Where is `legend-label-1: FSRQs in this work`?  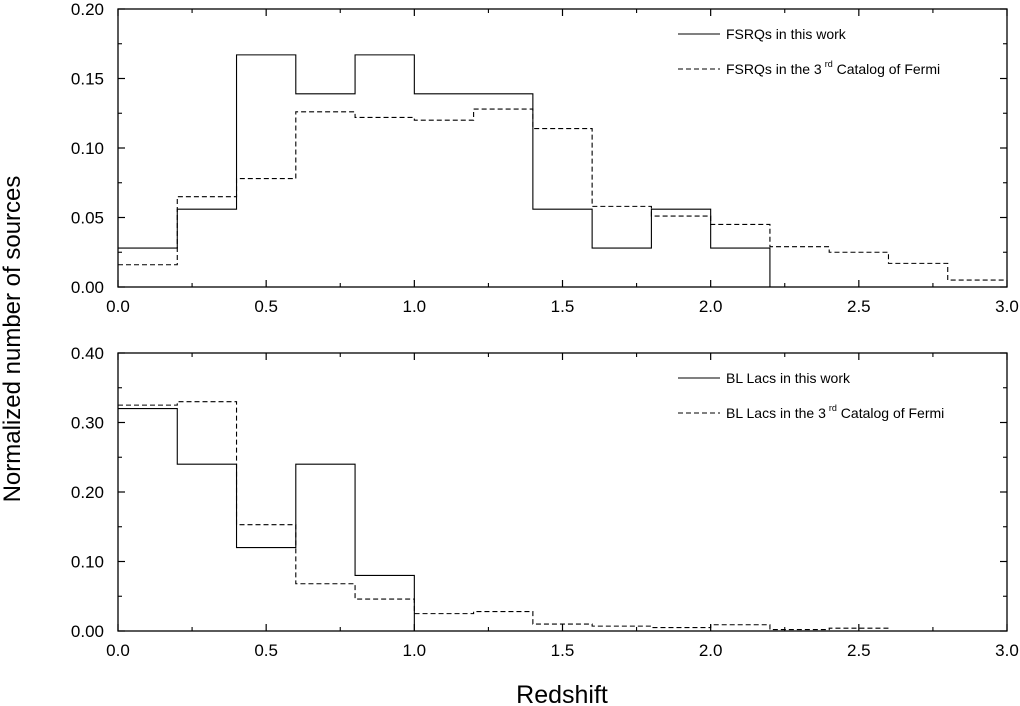
legend-label-1: FSRQs in this work is located at coordinates (786, 34).